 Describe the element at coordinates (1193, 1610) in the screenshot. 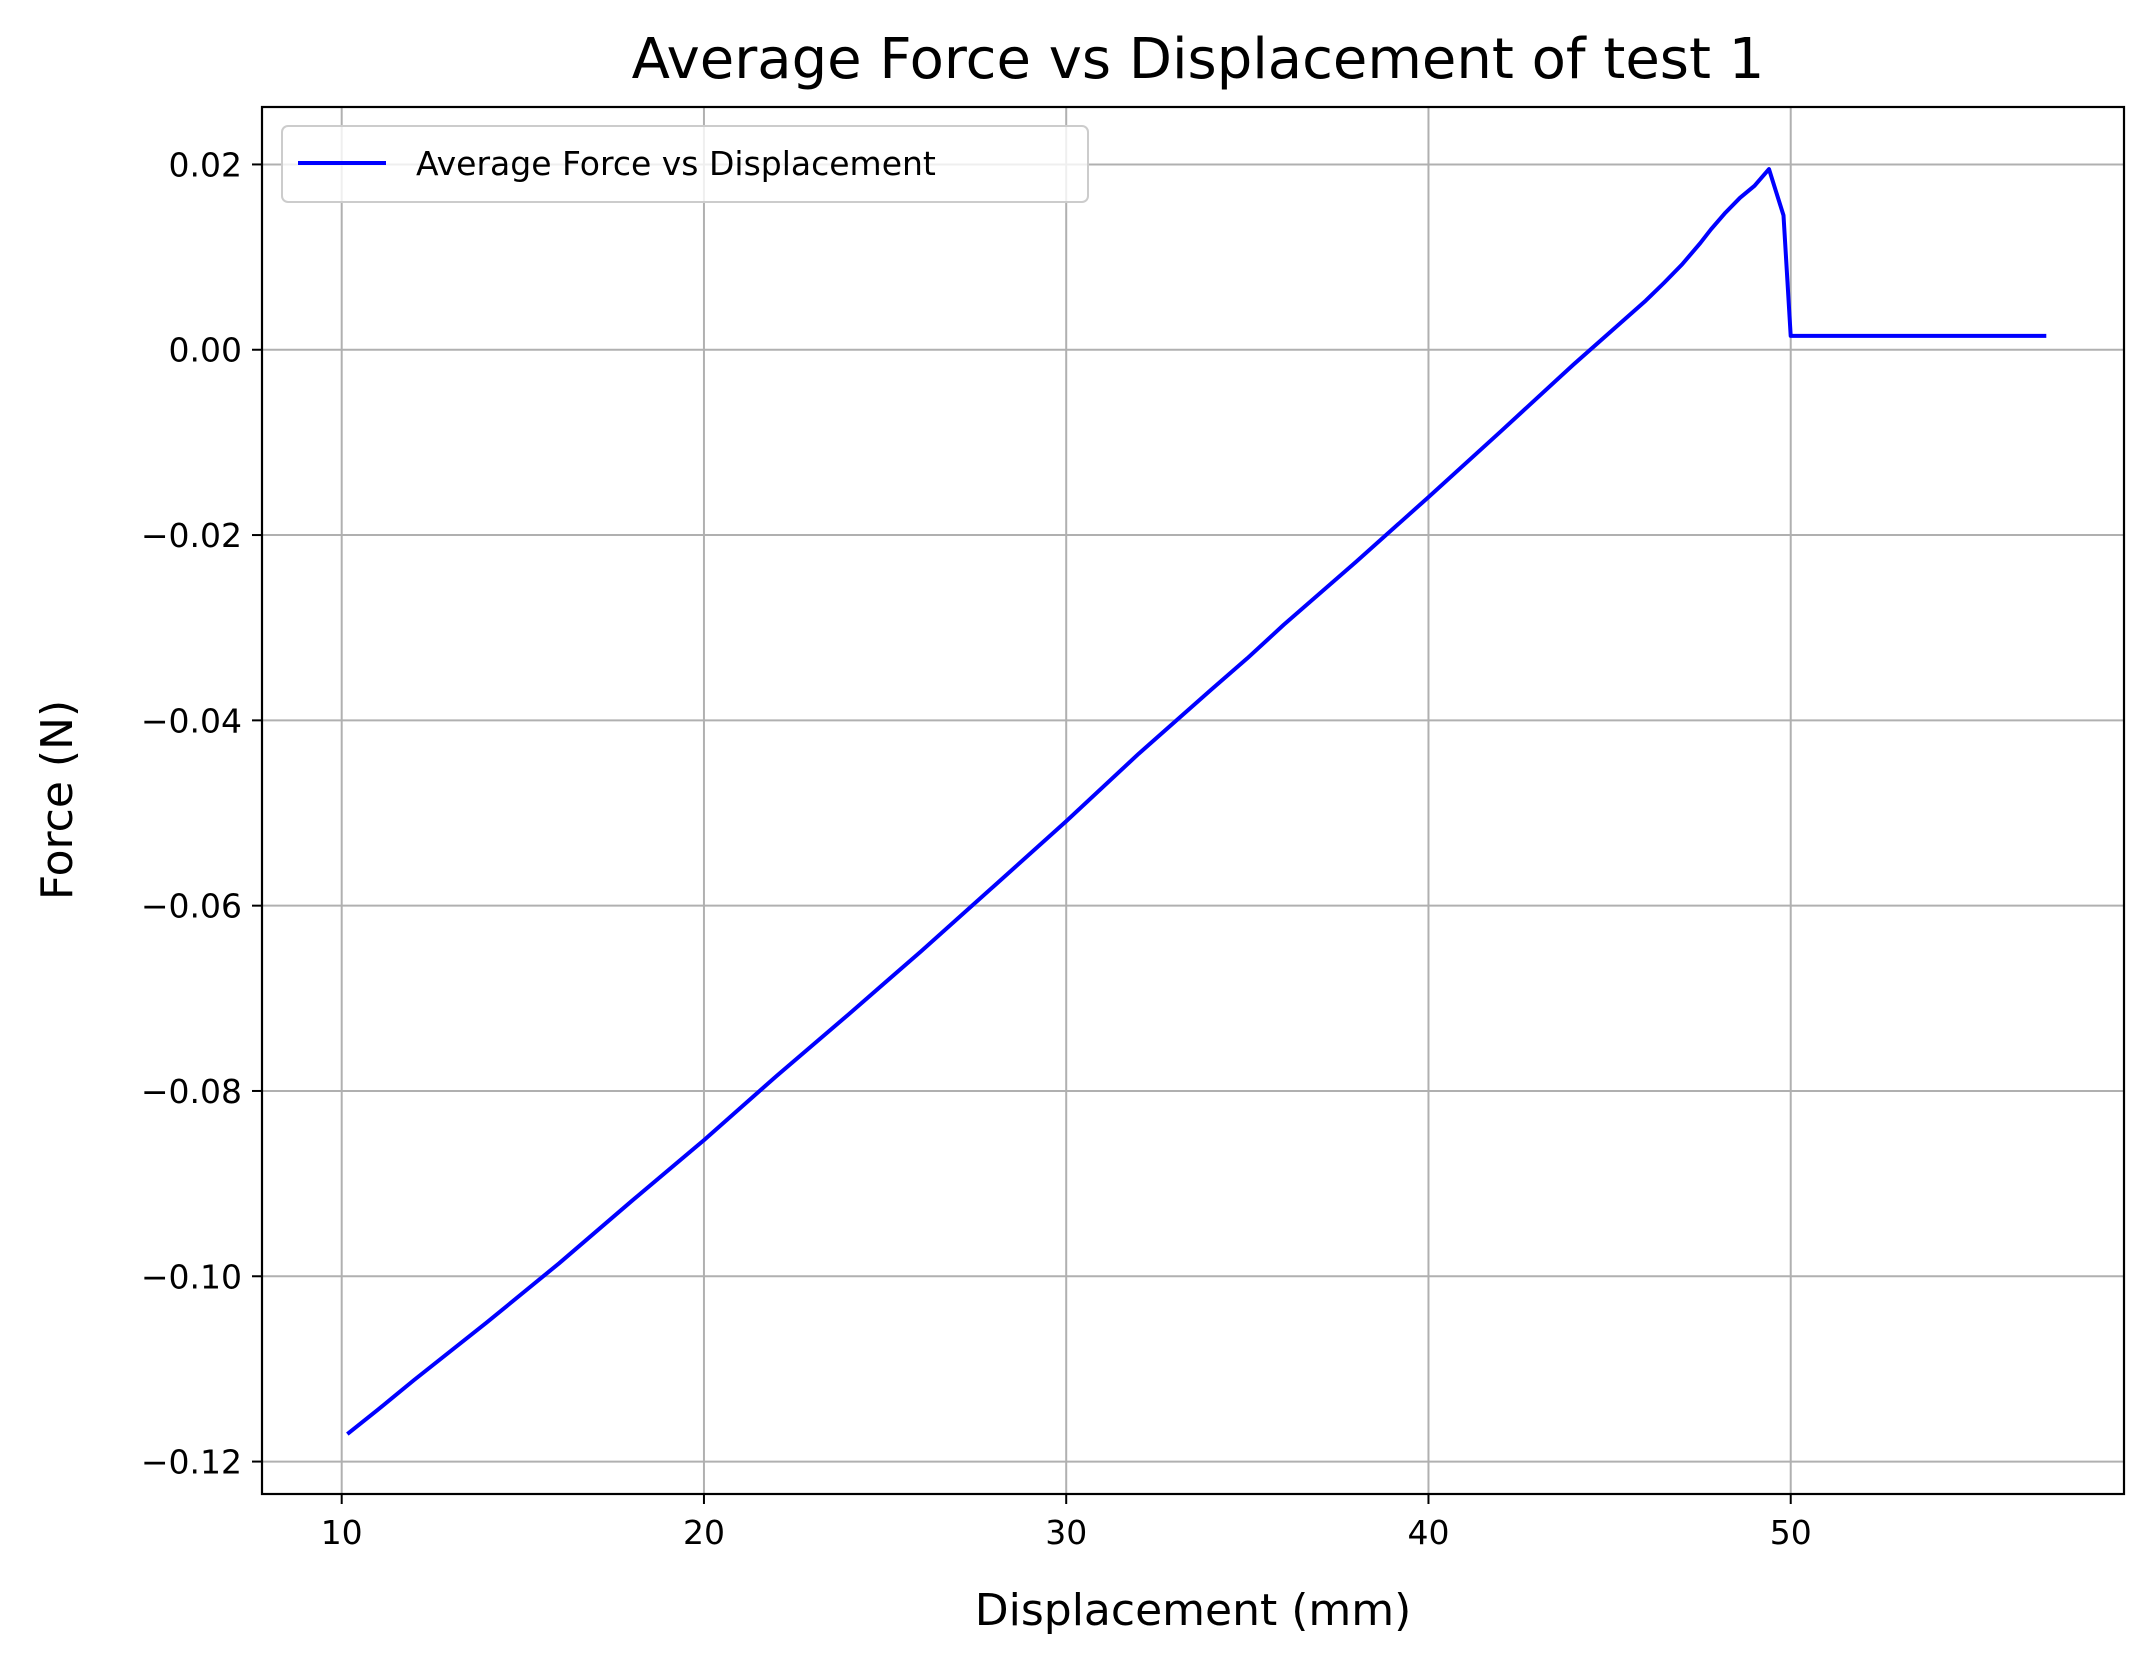

I see `x-axis-label: Displacement (mm)` at that location.